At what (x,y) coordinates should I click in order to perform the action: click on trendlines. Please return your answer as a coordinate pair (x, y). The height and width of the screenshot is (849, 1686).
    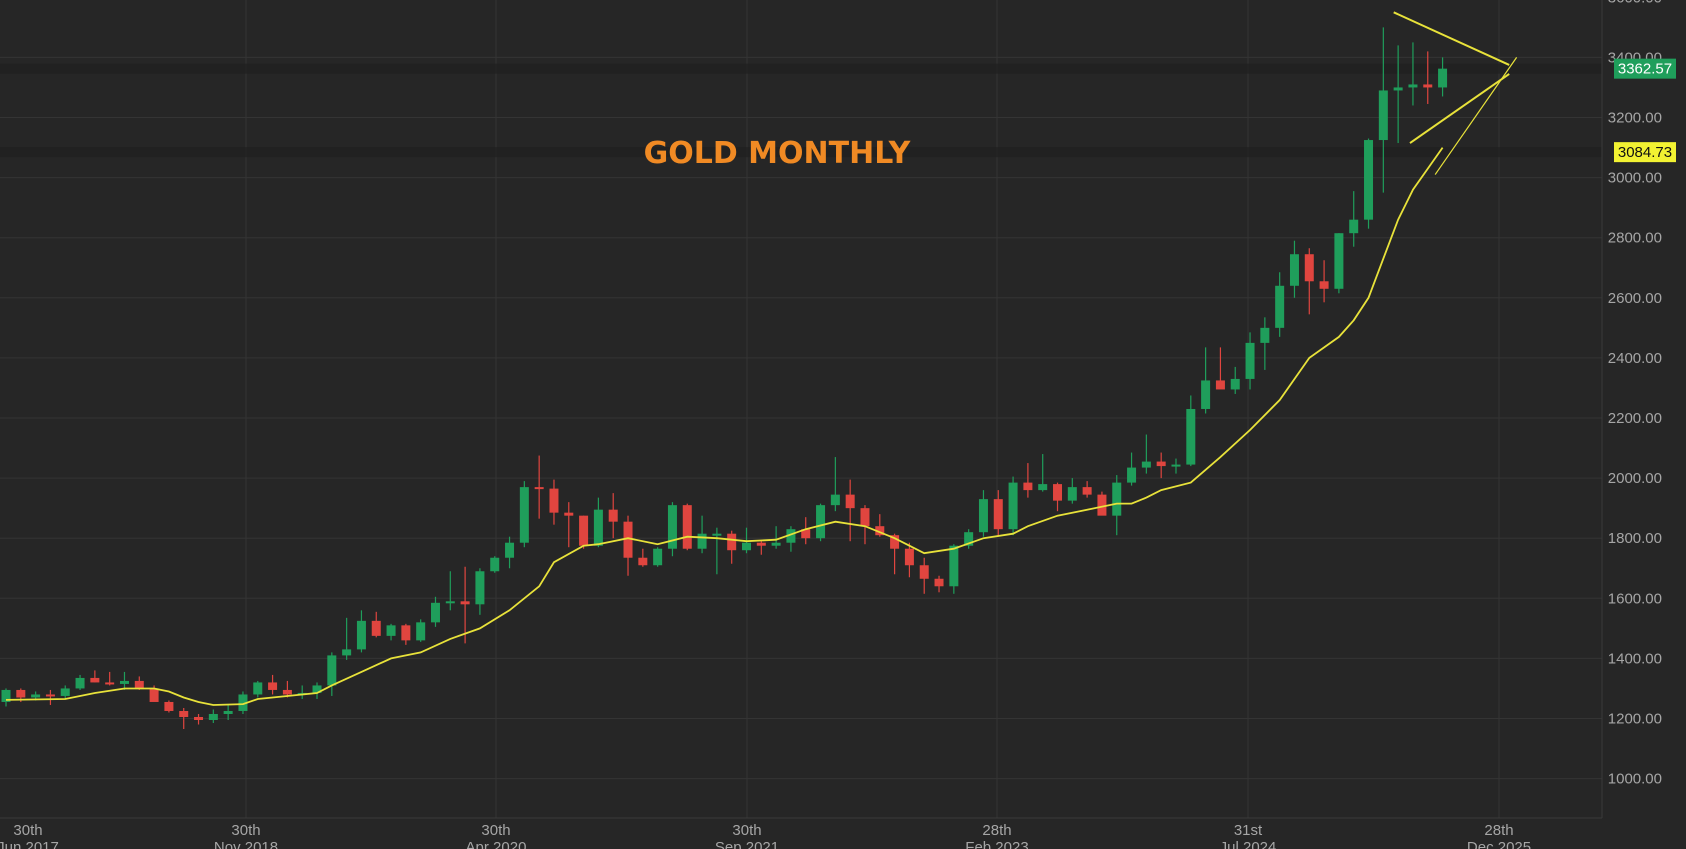
    Looking at the image, I should click on (1455, 93).